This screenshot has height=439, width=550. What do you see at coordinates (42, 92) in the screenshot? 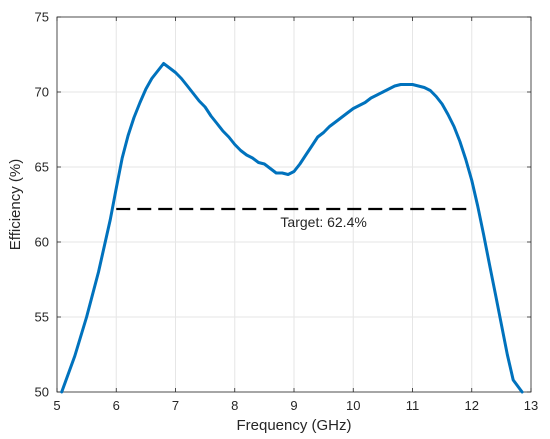
I see `y-tick-label: 70` at bounding box center [42, 92].